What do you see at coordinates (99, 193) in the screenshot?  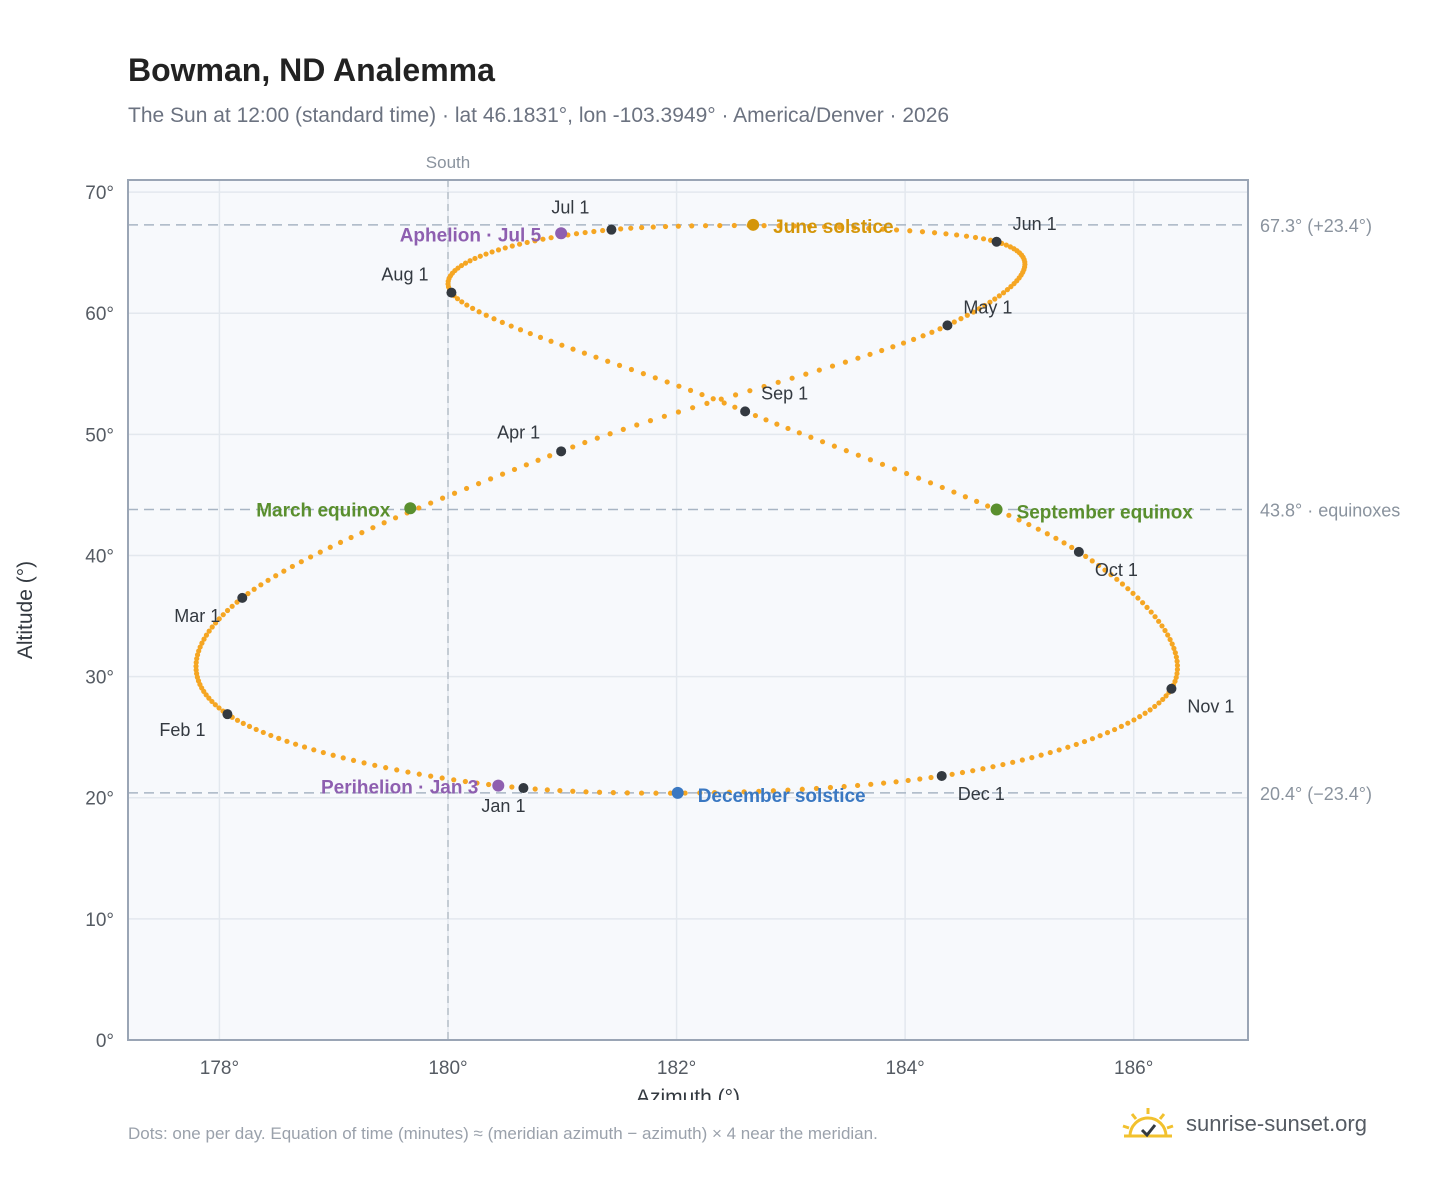 I see `y-tick-label: 70°` at bounding box center [99, 193].